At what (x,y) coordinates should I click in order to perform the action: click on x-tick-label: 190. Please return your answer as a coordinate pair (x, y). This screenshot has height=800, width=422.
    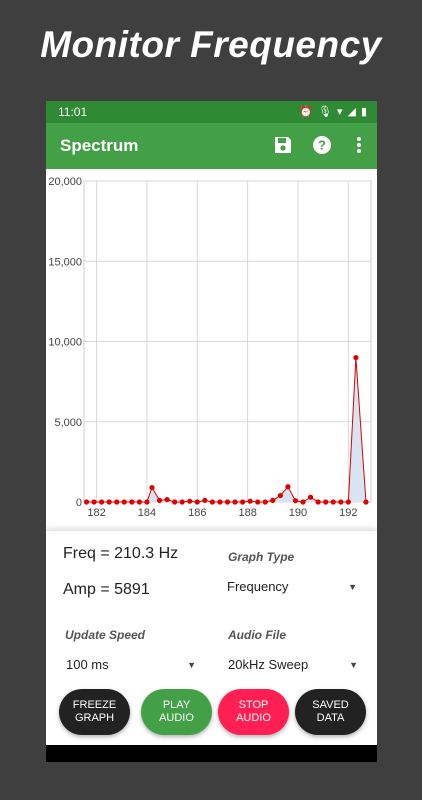
    Looking at the image, I should click on (298, 513).